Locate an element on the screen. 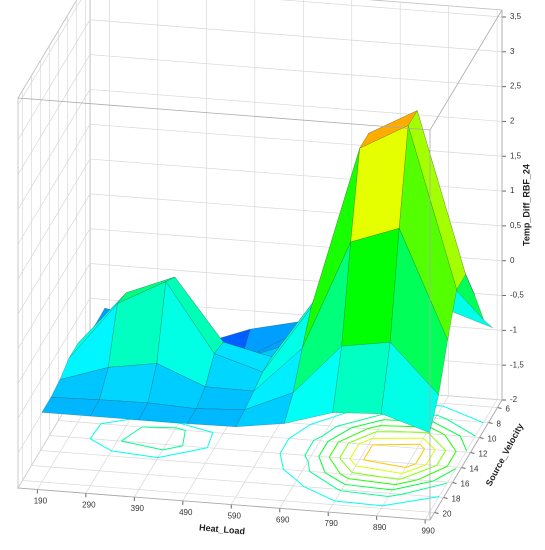 This screenshot has height=550, width=545. x-axis-title: Heat_Load is located at coordinates (222, 529).